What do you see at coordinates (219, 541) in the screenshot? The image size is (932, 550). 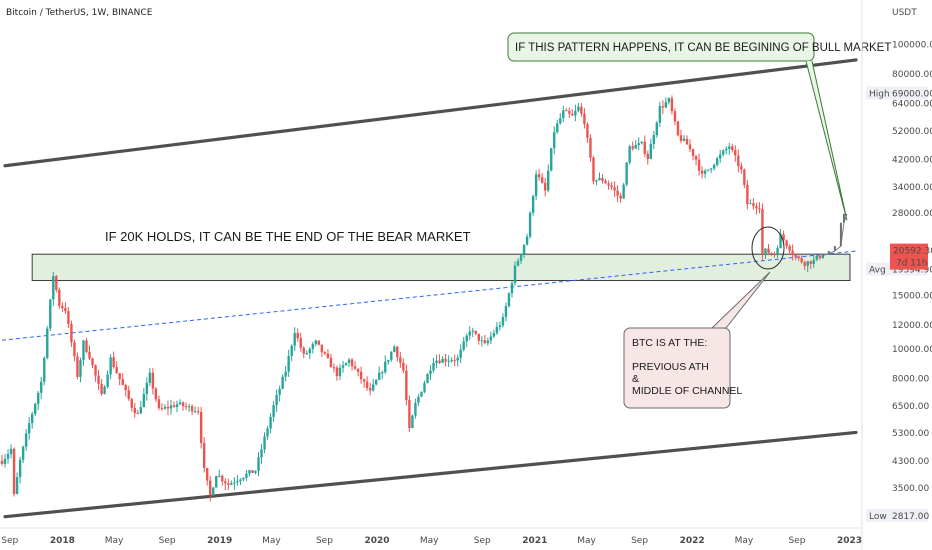 I see `x-tick-label: 2019` at bounding box center [219, 541].